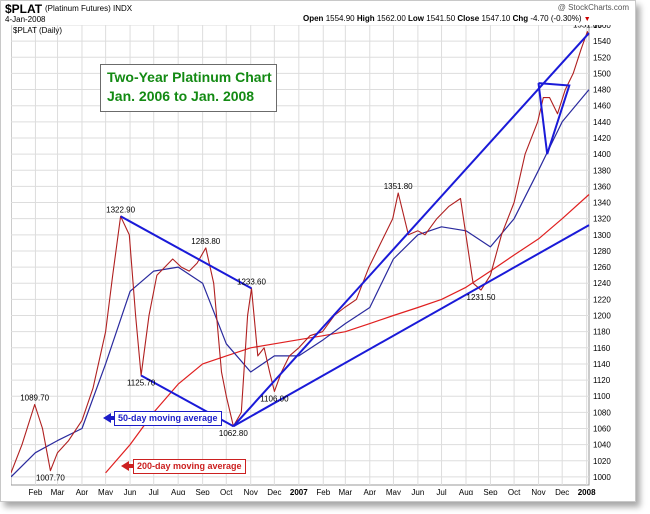 The height and width of the screenshot is (514, 650). I want to click on open-value: 1554.90, so click(340, 18).